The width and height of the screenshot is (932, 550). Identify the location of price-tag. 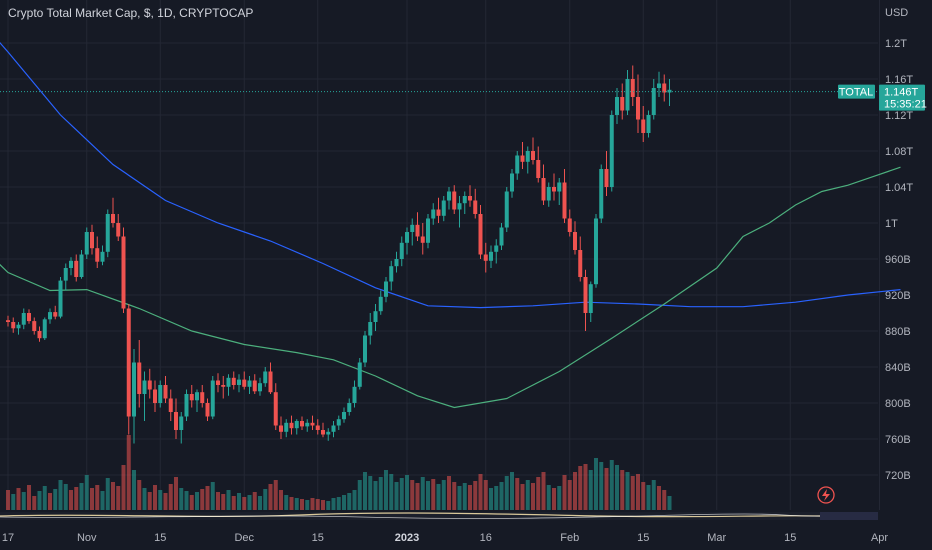
(902, 97).